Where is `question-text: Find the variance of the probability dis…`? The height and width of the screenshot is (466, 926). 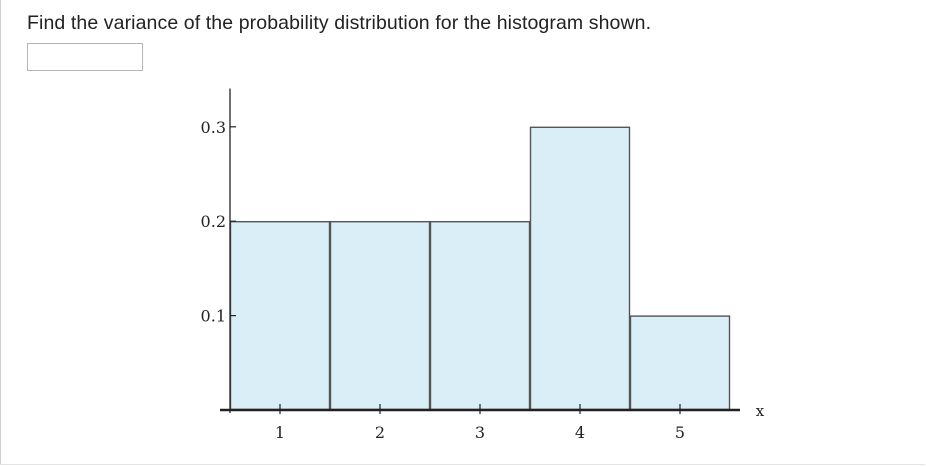 question-text: Find the variance of the probability dis… is located at coordinates (339, 23).